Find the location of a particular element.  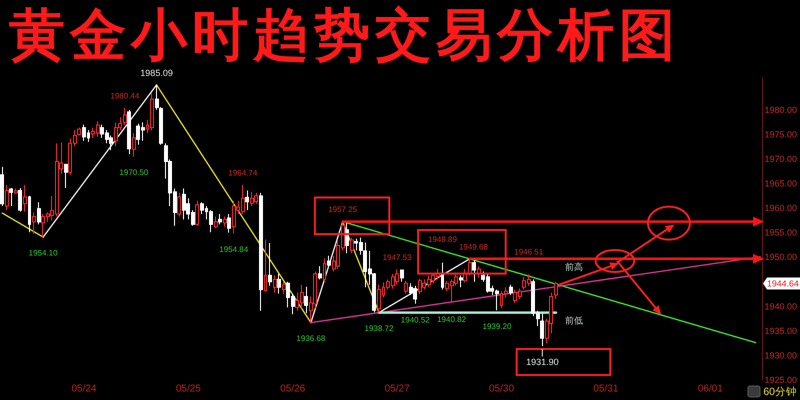

annotation: 1931.90 is located at coordinates (542, 362).